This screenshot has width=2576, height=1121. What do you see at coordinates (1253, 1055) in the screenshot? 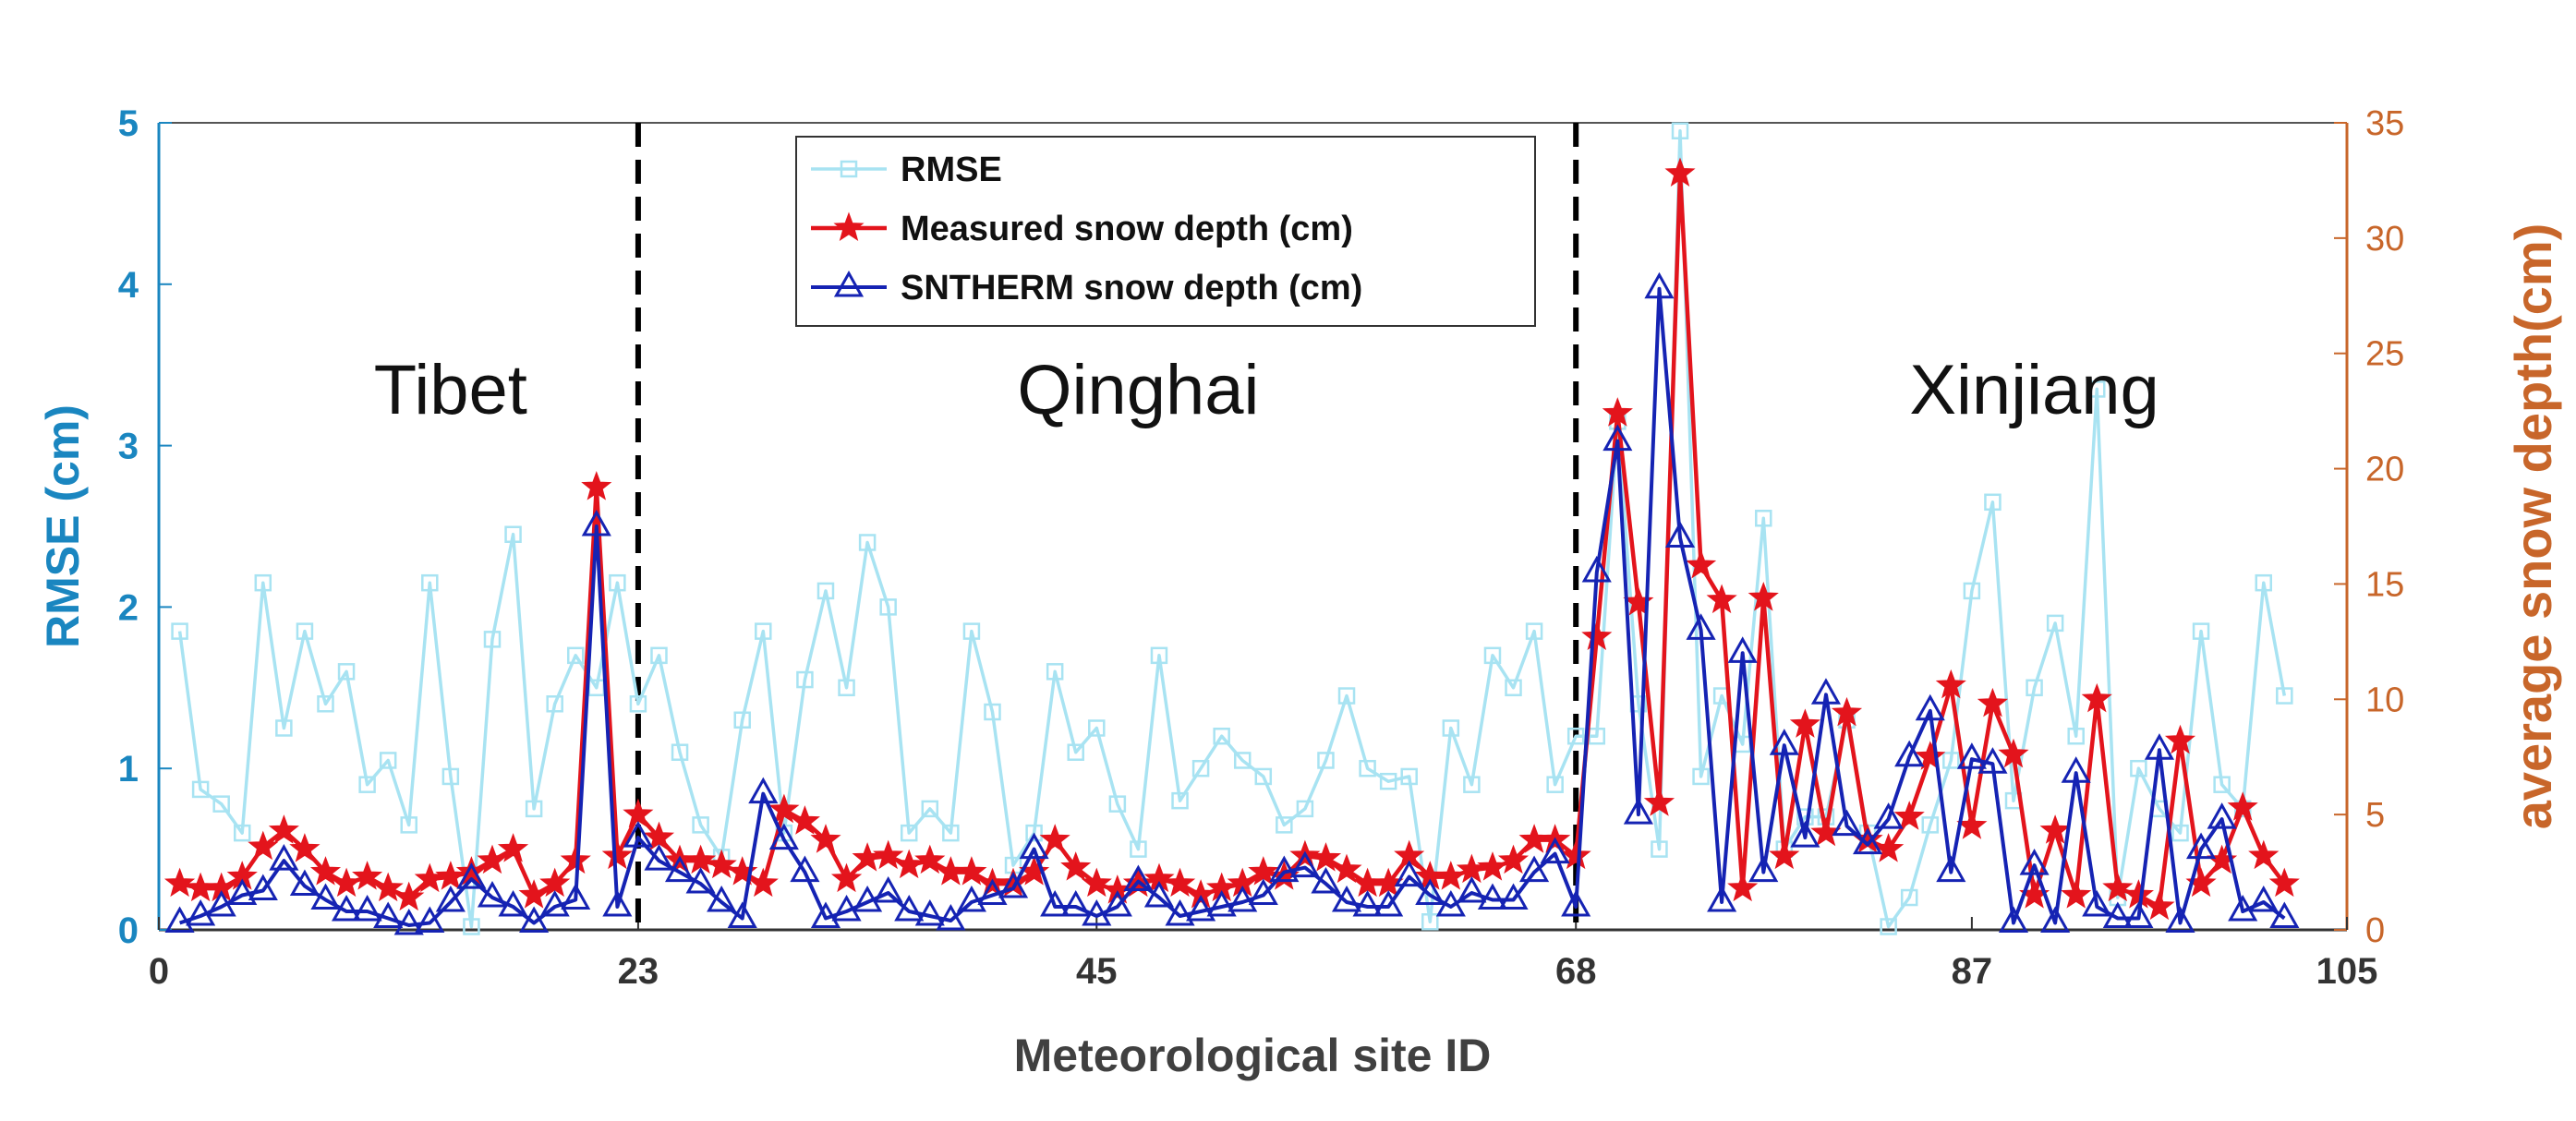
I see `x-axis-label: Meteorological site ID` at bounding box center [1253, 1055].